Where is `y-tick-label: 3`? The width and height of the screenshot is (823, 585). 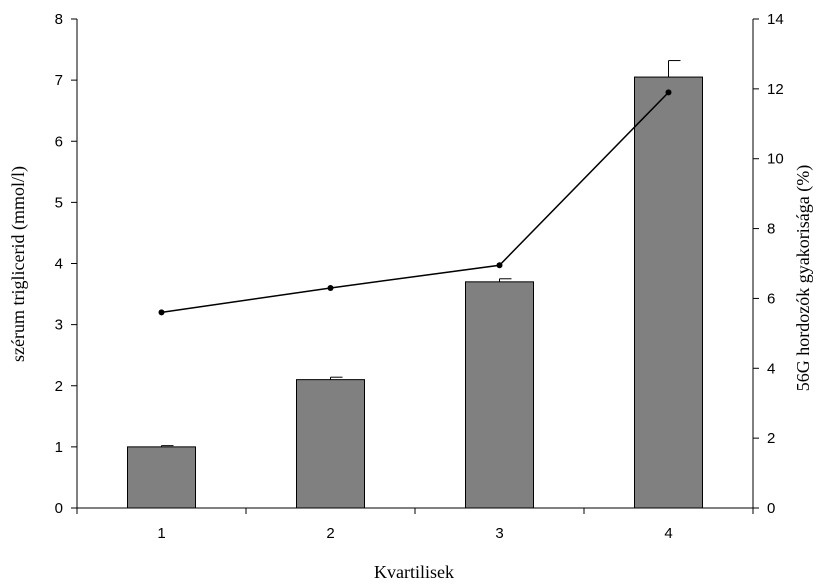
y-tick-label: 3 is located at coordinates (59, 325).